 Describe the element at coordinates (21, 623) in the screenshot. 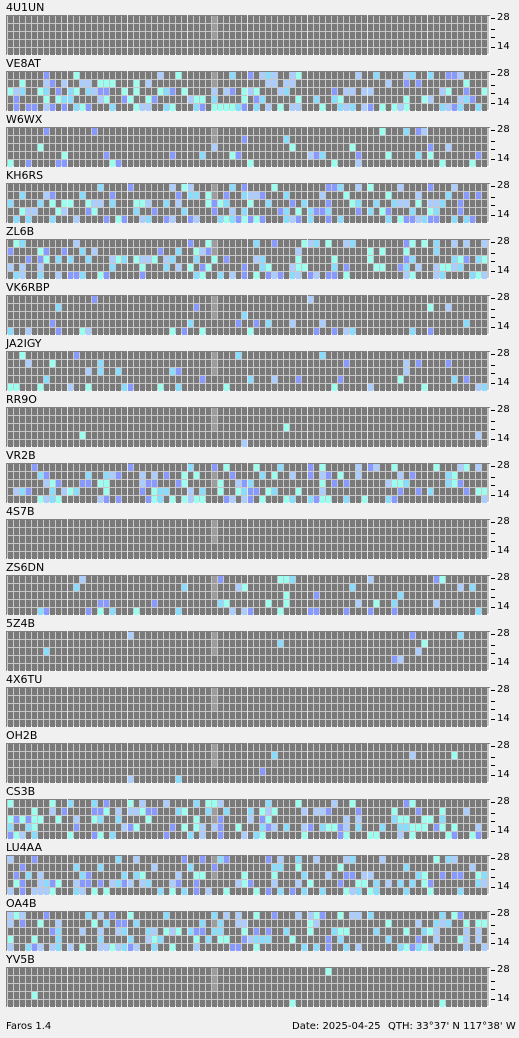

I see `station-callsign: 5Z4B` at that location.